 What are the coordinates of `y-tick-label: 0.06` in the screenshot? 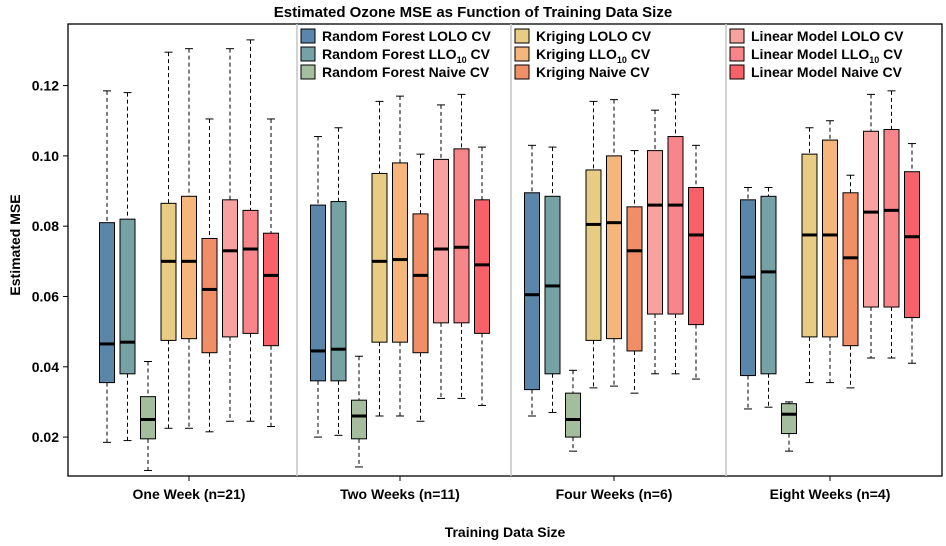 It's located at (45, 296).